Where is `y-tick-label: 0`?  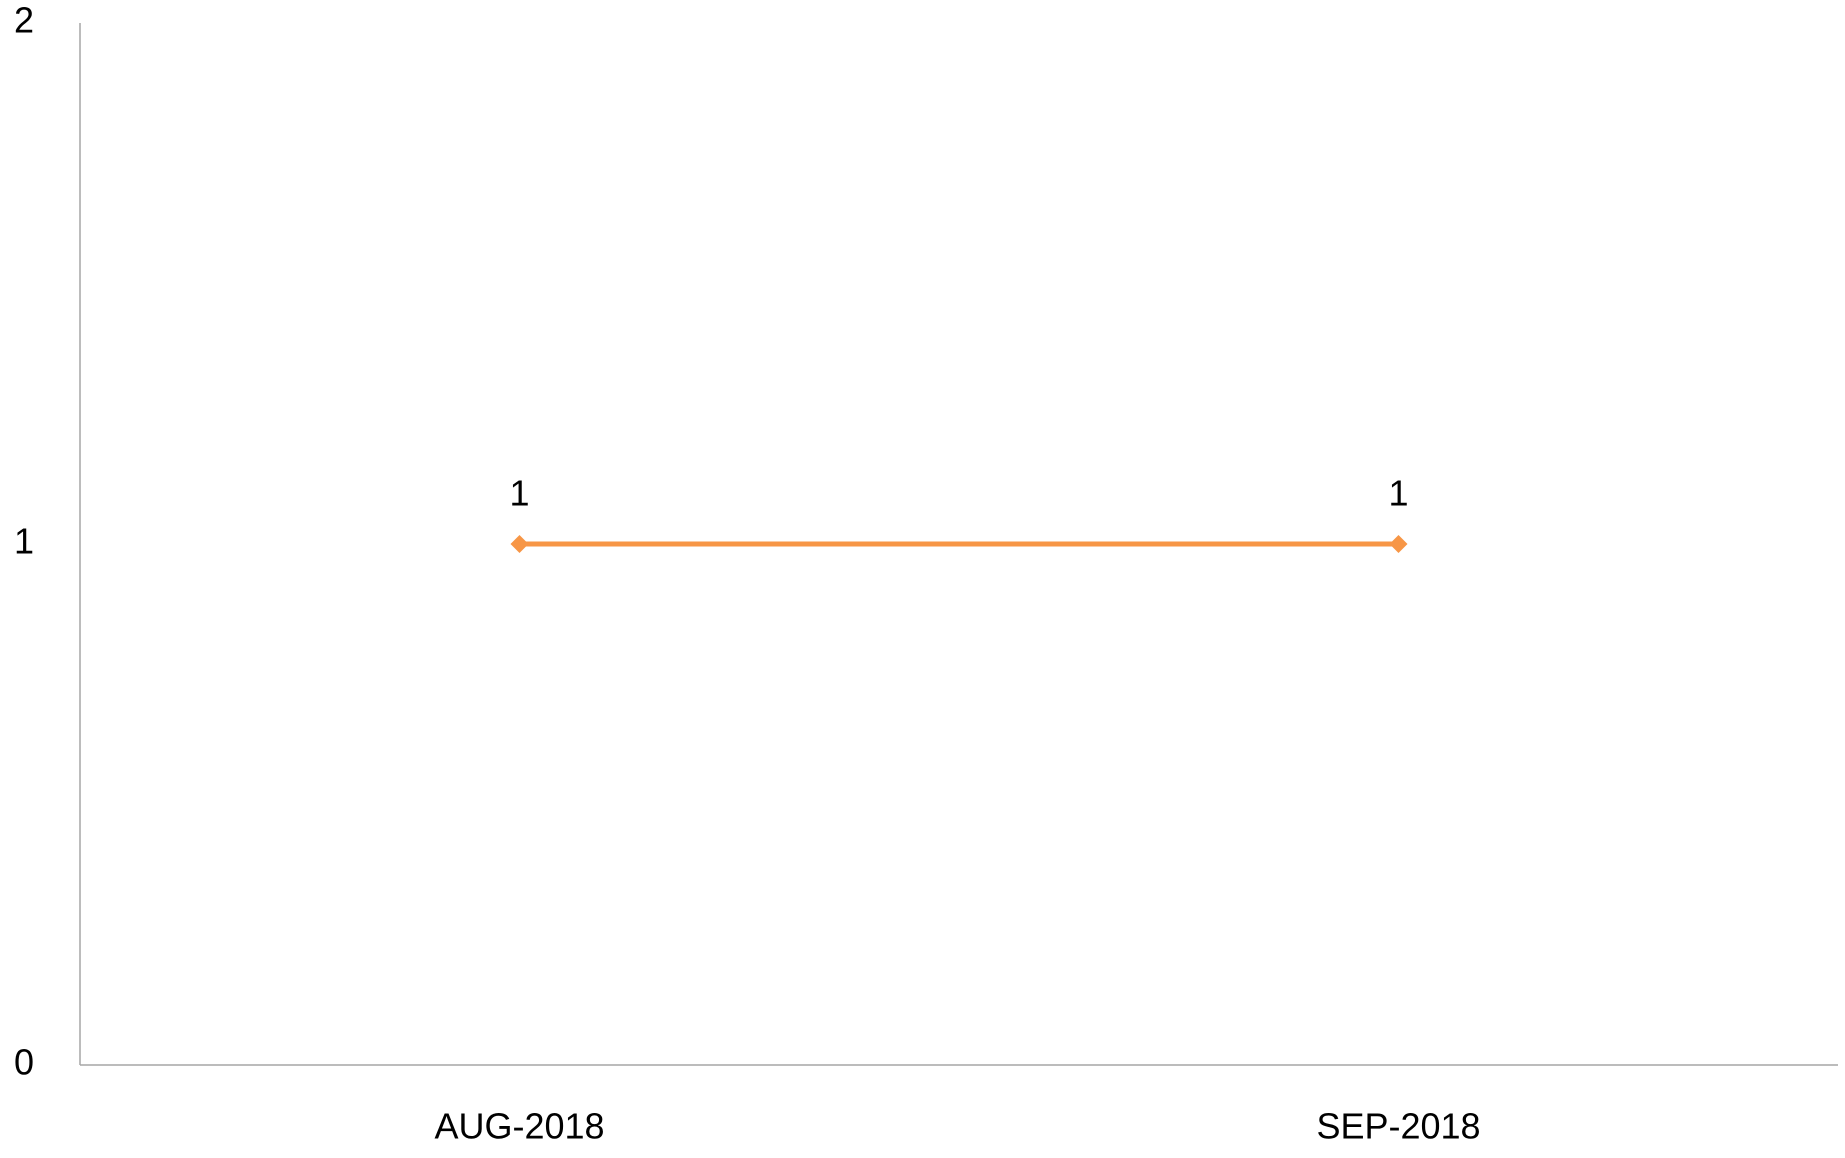
y-tick-label: 0 is located at coordinates (24, 1062).